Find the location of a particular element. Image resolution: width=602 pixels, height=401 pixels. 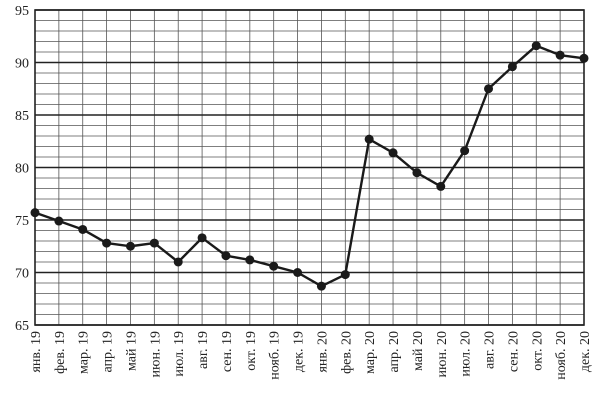

x-tick-label: апр. 19 is located at coordinates (108, 352).